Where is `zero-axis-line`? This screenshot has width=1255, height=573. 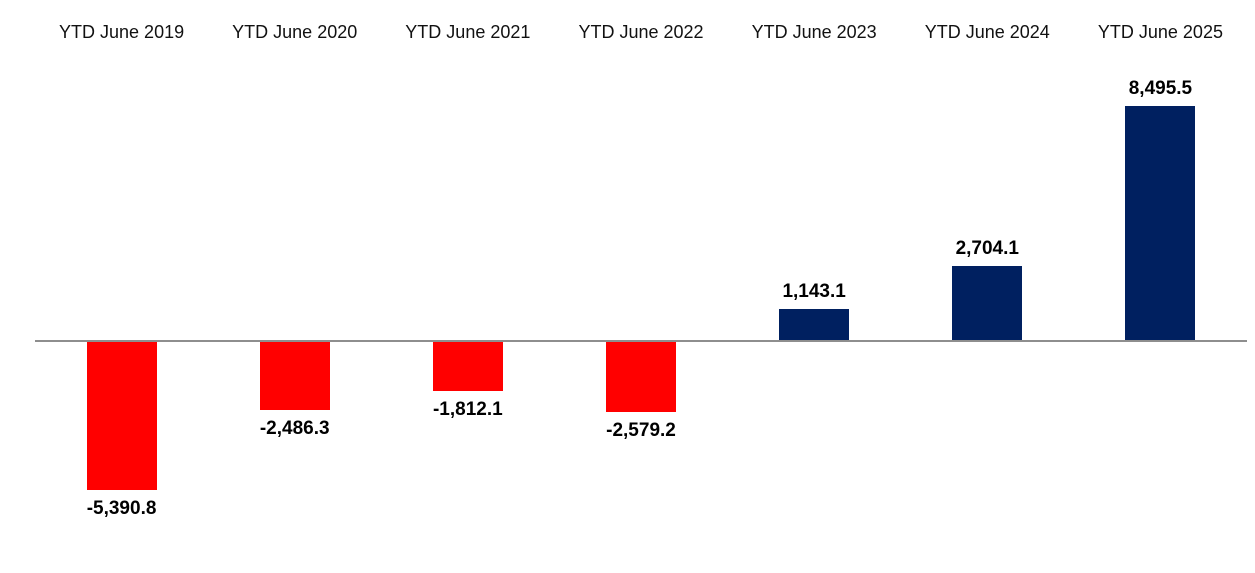
zero-axis-line is located at coordinates (641, 341).